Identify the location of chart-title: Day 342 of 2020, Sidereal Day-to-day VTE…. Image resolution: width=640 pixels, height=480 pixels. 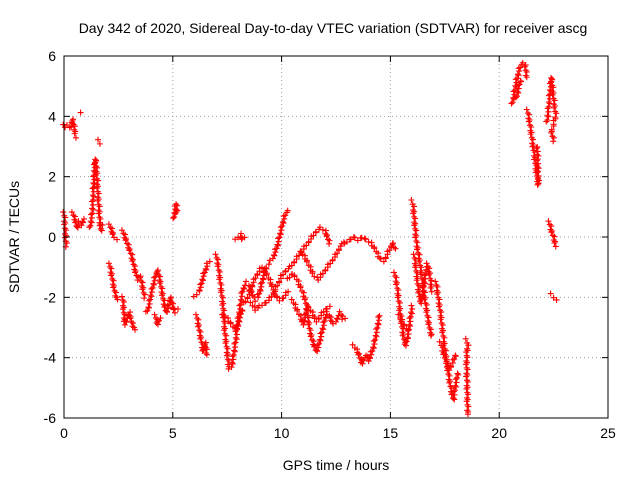
(333, 28).